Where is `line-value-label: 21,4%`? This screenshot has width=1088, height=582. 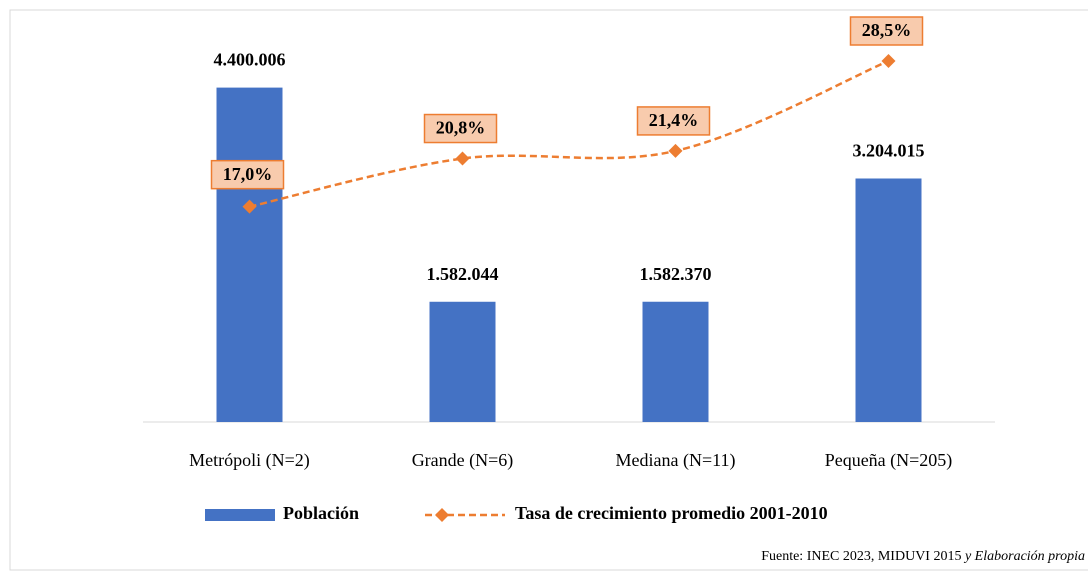 line-value-label: 21,4% is located at coordinates (674, 120).